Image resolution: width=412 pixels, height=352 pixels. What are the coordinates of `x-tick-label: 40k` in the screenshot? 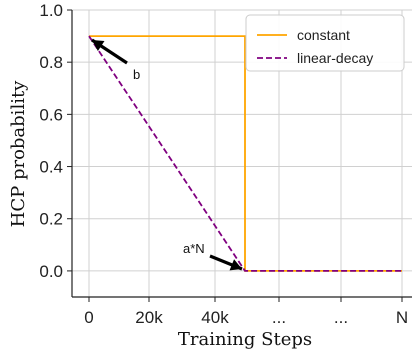 It's located at (215, 317).